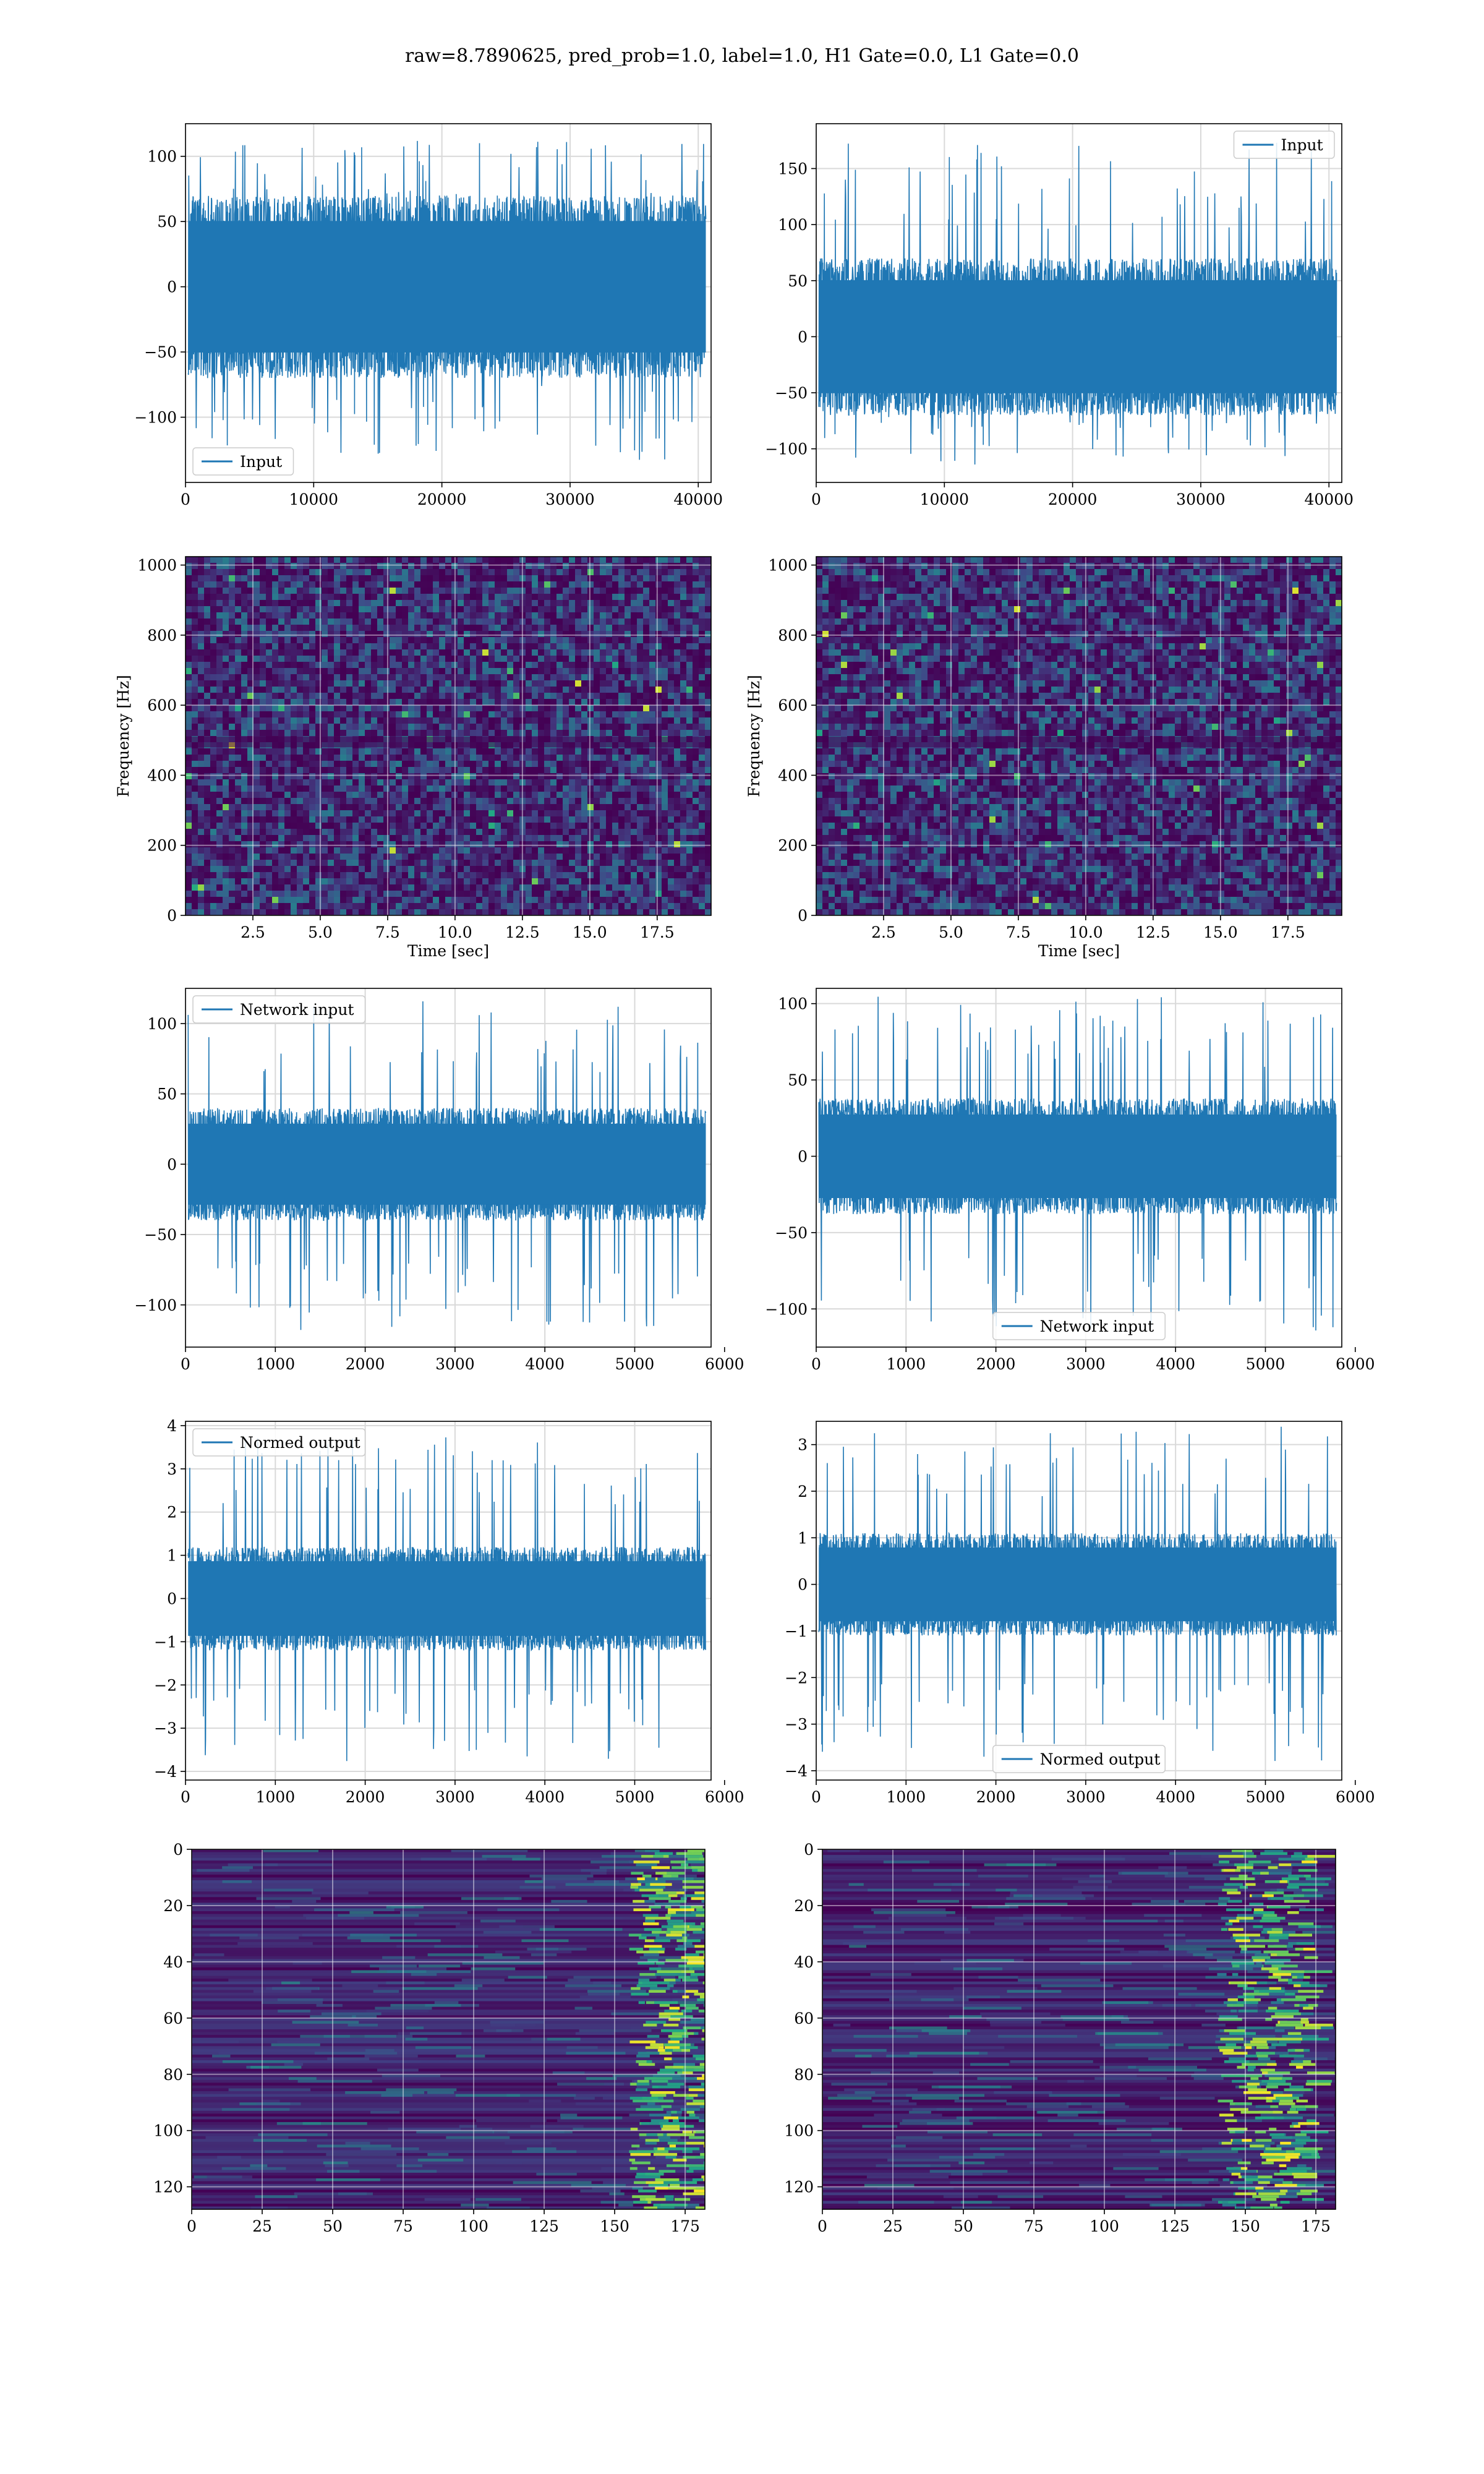 The image size is (1484, 2474). I want to click on x-tick-label: 20000, so click(1073, 499).